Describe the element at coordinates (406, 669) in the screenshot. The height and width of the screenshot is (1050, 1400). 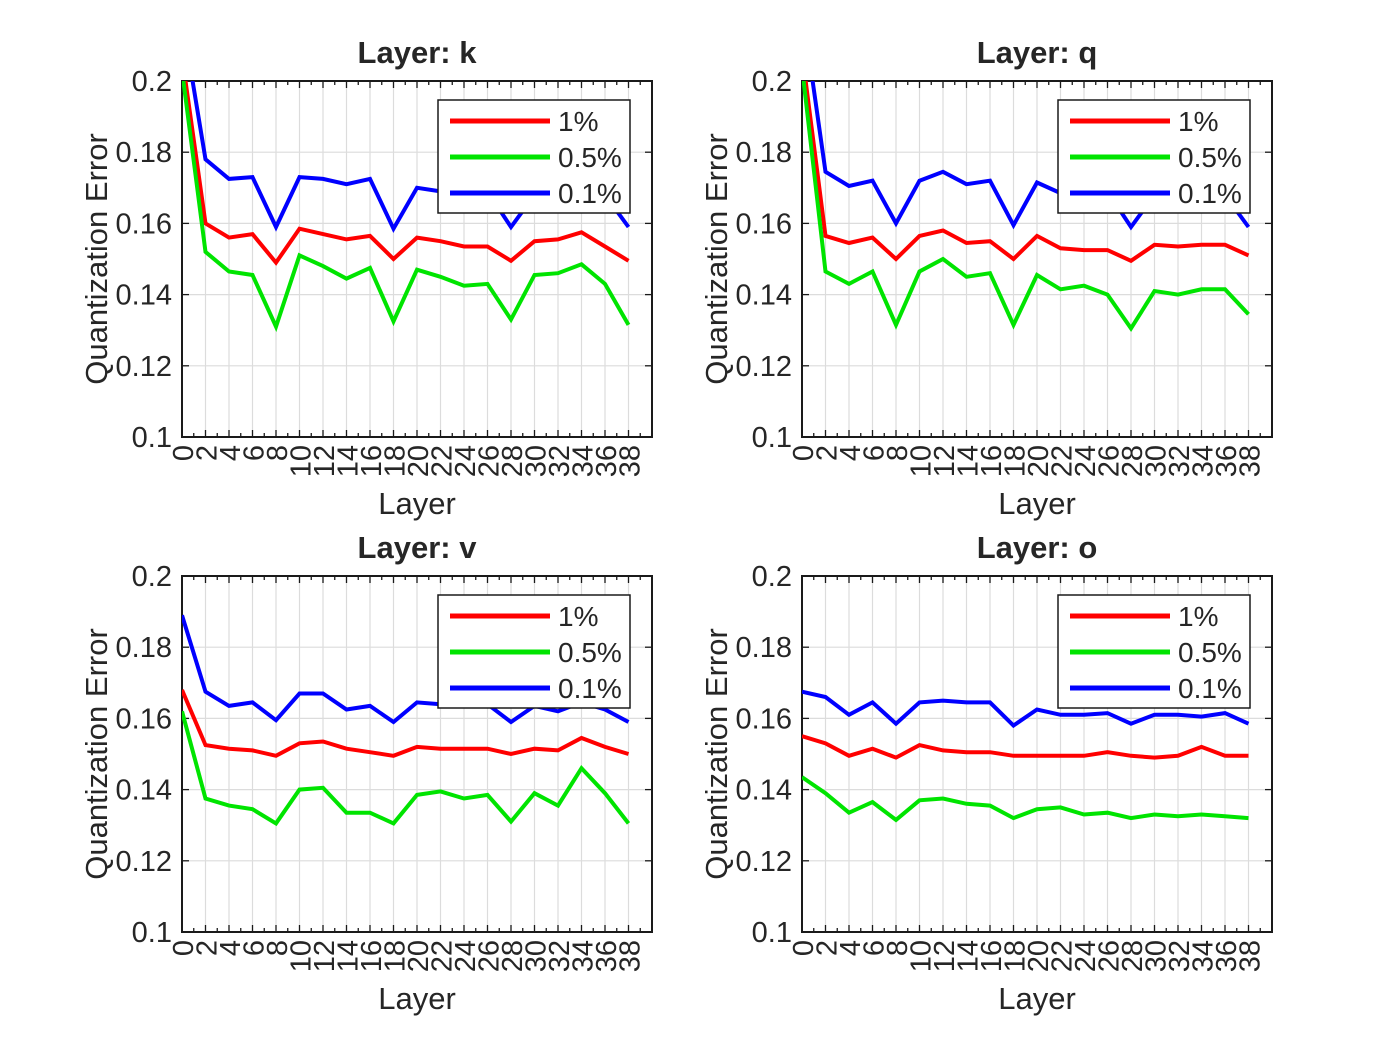
I see `series-line-0.1%` at that location.